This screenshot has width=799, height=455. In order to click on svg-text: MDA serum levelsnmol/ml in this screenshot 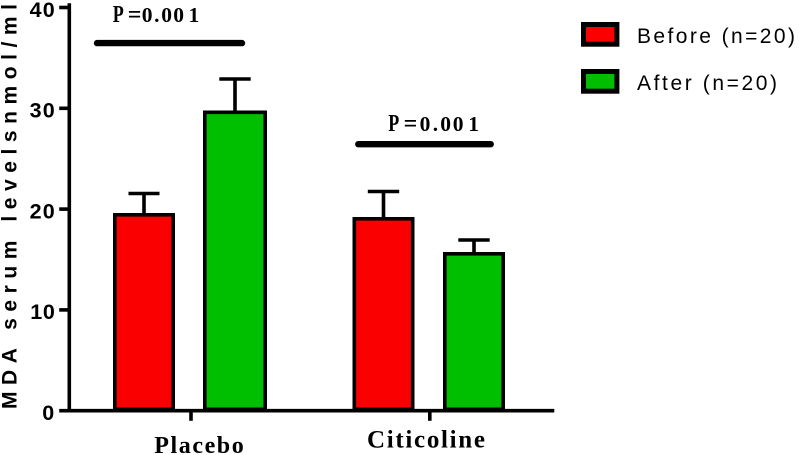, I will do `click(10, 206)`.